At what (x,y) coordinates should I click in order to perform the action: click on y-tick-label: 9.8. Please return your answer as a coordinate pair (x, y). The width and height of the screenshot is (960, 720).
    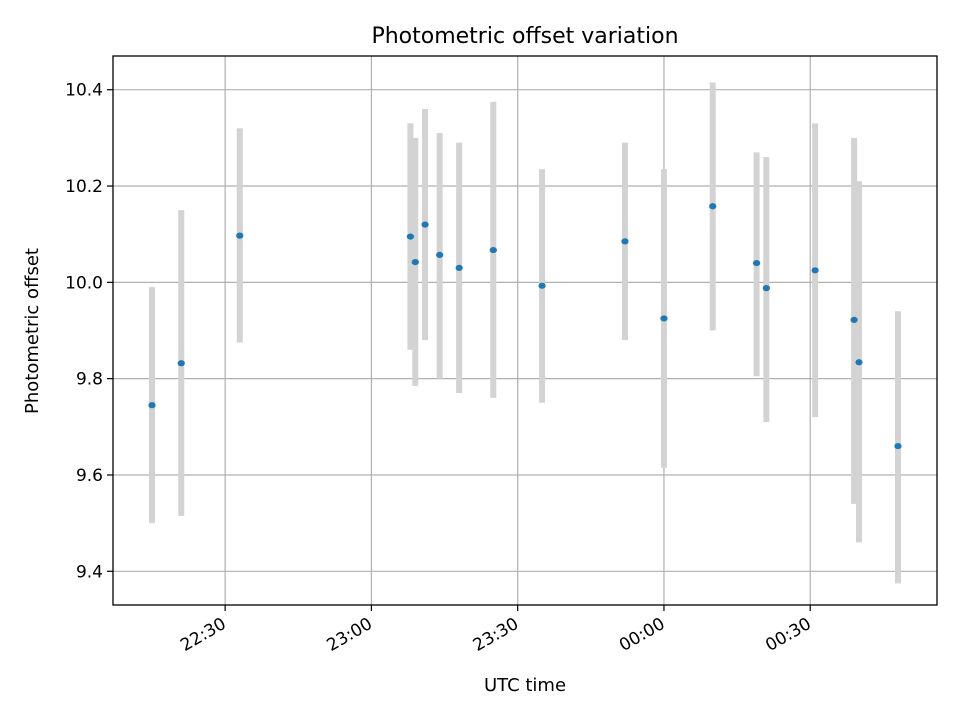
    Looking at the image, I should click on (89, 380).